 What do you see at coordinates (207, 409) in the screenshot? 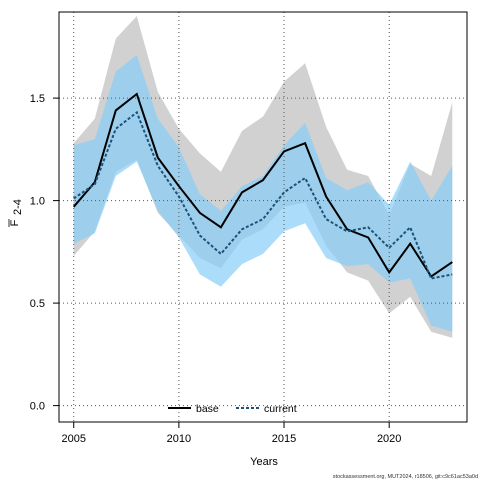
I see `legend-label-base: base` at bounding box center [207, 409].